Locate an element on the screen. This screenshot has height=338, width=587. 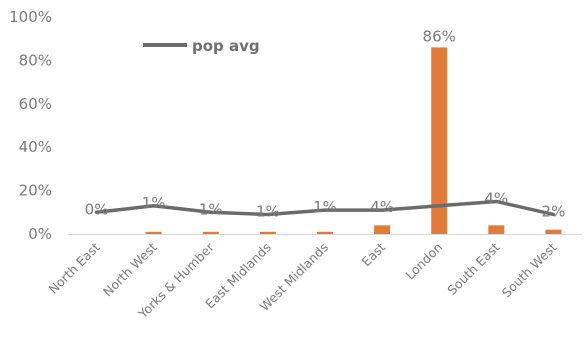
y-tick-label: 100% is located at coordinates (30, 17).